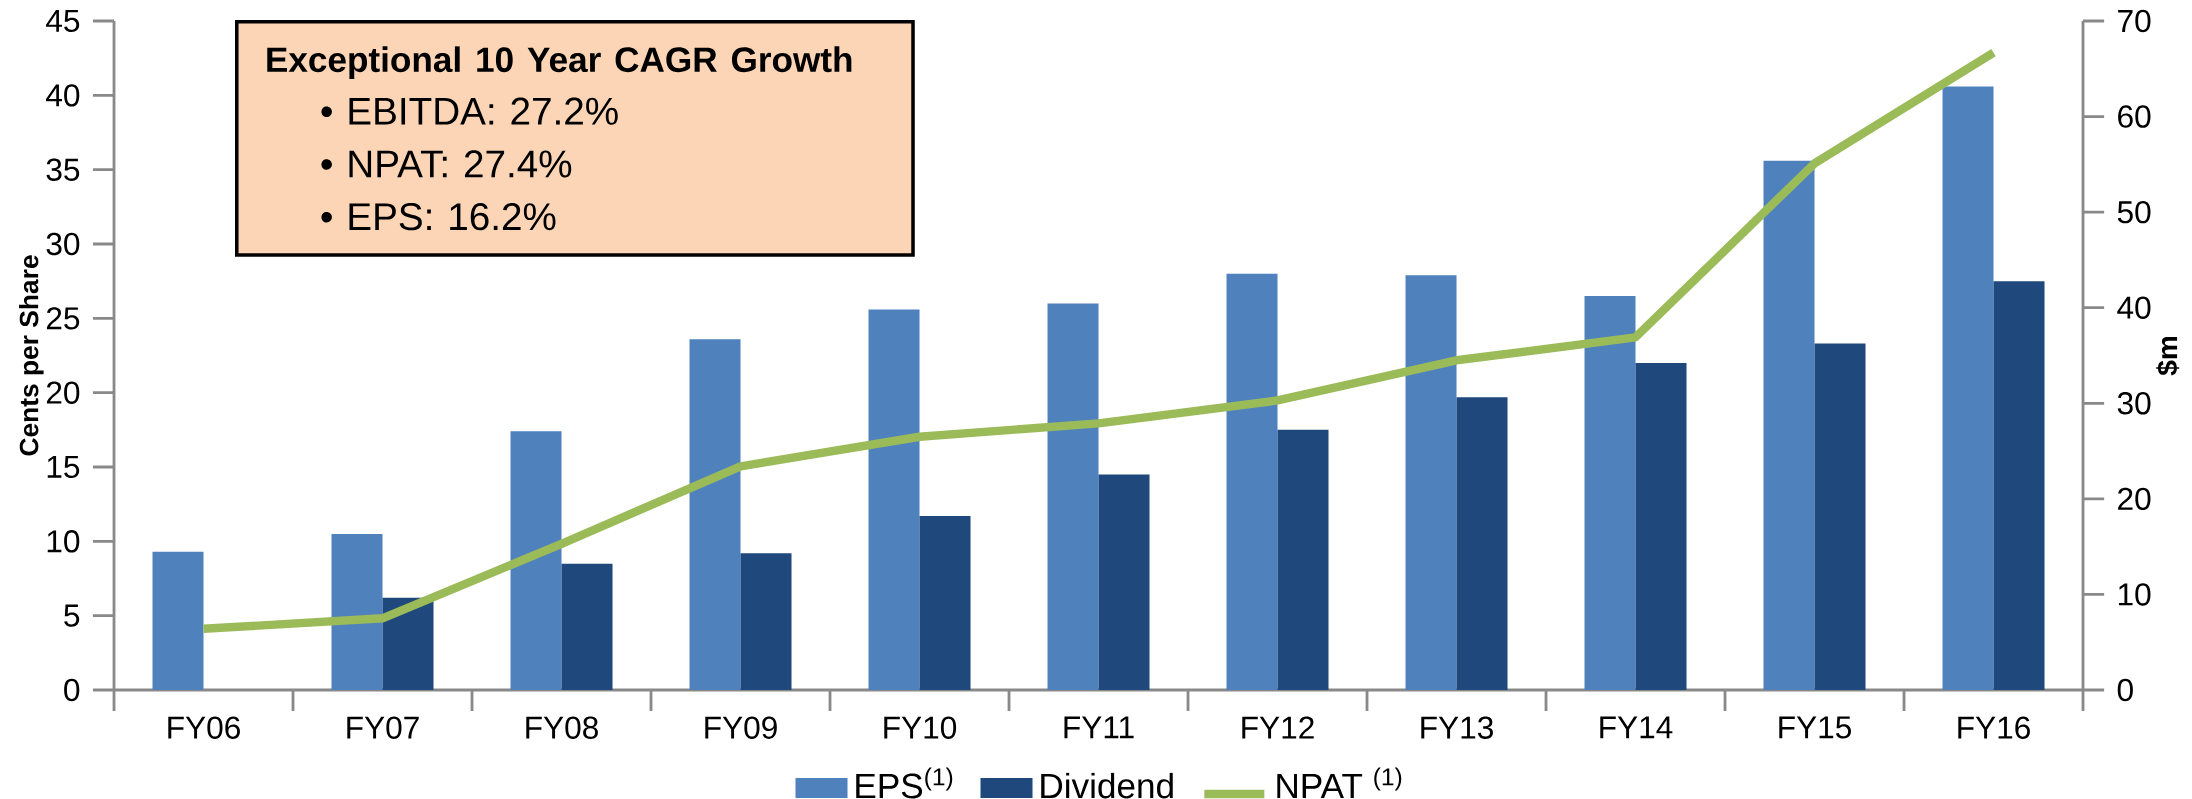 This screenshot has width=2192, height=799. Describe the element at coordinates (2134, 116) in the screenshot. I see `y2-tick-label: 60` at that location.